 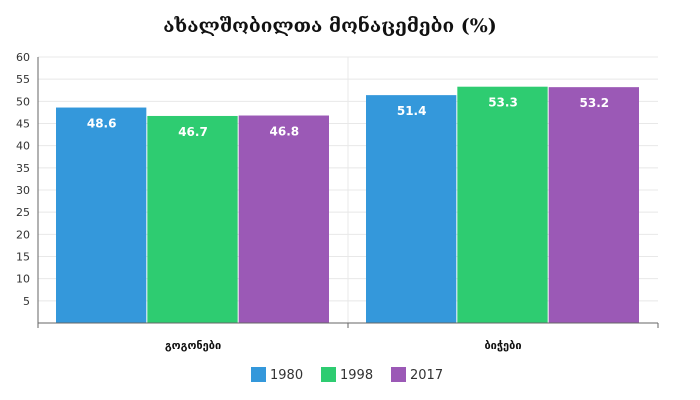 What do you see at coordinates (286, 375) in the screenshot?
I see `legend-label: 1980` at bounding box center [286, 375].